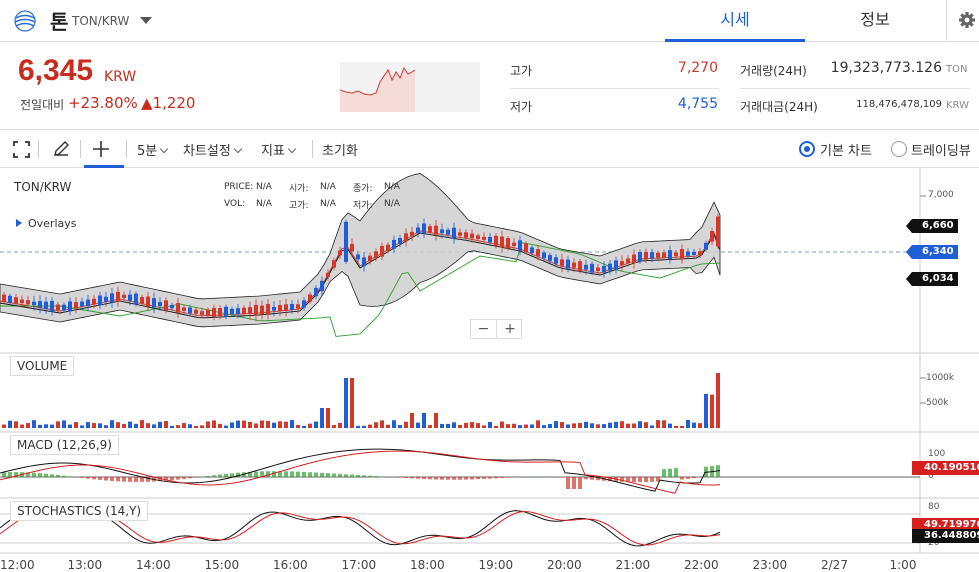  Describe the element at coordinates (42, 366) in the screenshot. I see `volume-panel-label: VOLUME` at that location.